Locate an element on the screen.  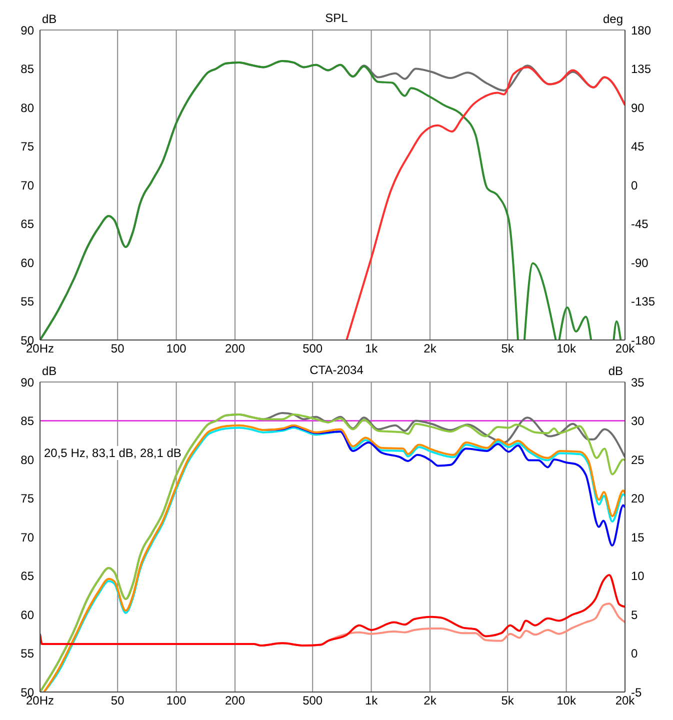
y2-tick-label: 135 is located at coordinates (641, 69).